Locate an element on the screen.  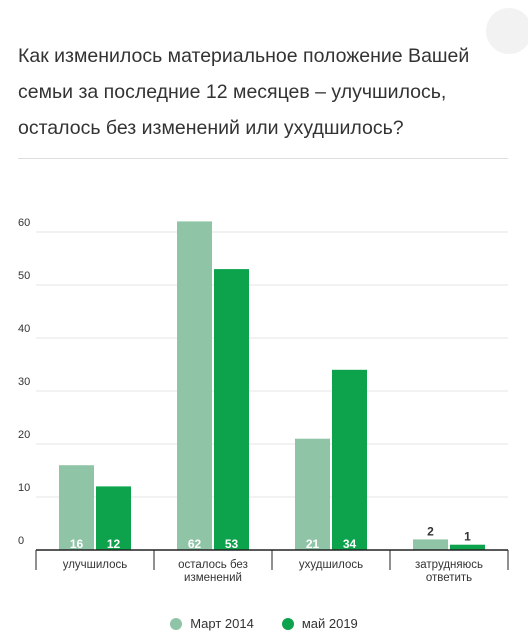
legend-label-series-1: Март 2014 is located at coordinates (222, 623).